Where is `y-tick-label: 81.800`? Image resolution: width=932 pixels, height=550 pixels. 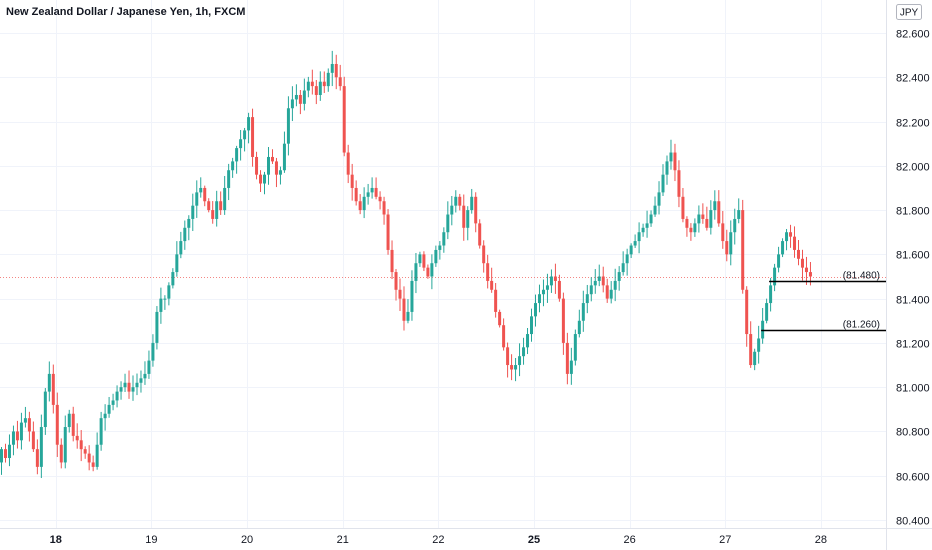
y-tick-label: 81.800 is located at coordinates (913, 212).